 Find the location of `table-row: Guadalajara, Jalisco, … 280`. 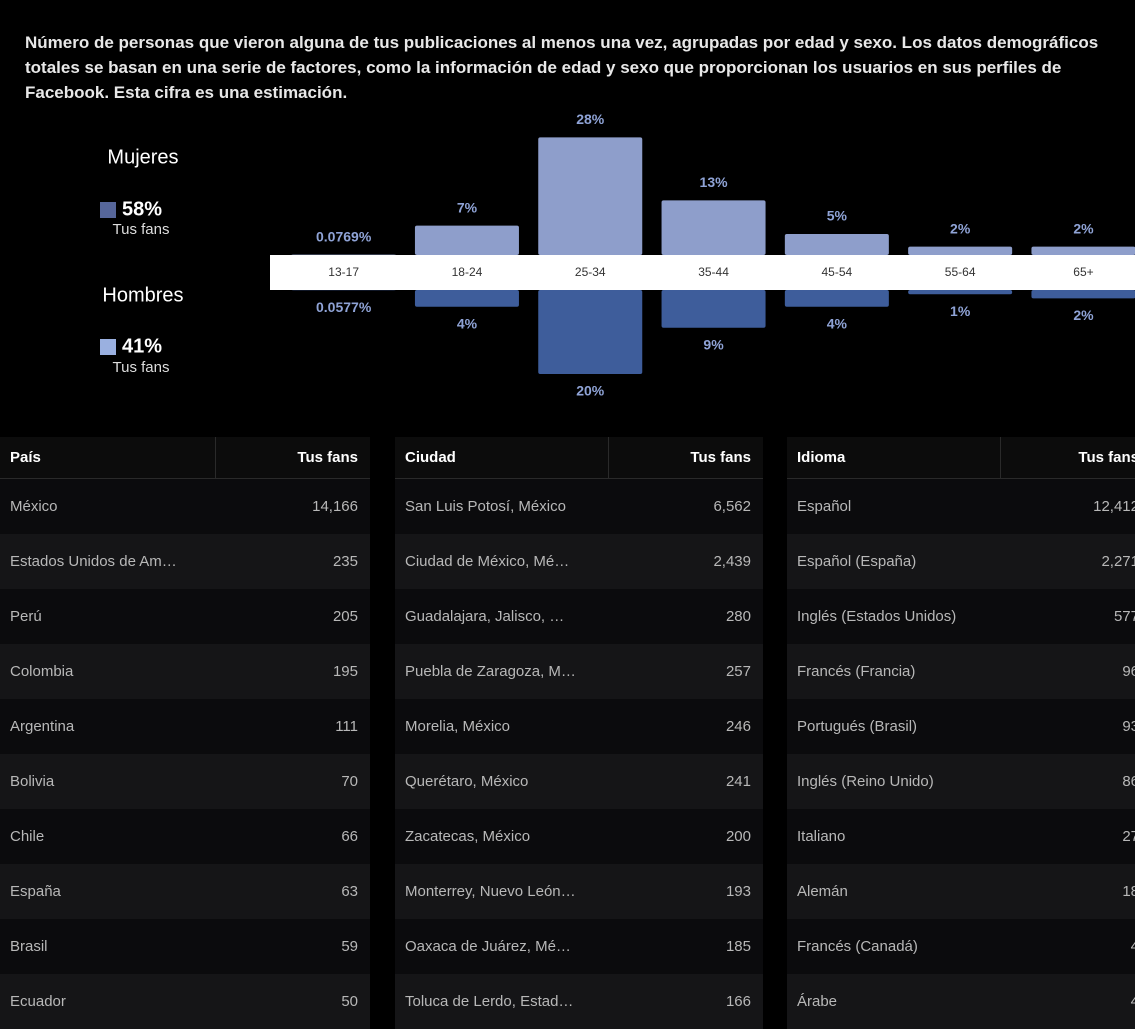

table-row: Guadalajara, Jalisco, … 280 is located at coordinates (579, 616).